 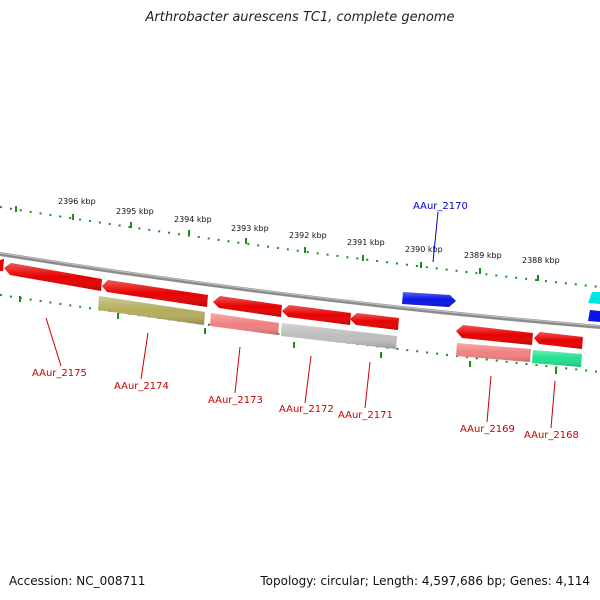 I want to click on outer-ruler-dots, so click(x=300, y=247).